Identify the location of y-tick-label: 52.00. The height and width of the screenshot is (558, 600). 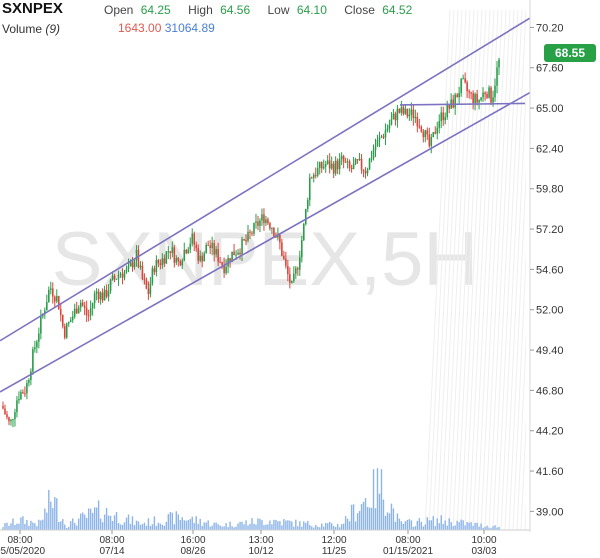
(550, 311).